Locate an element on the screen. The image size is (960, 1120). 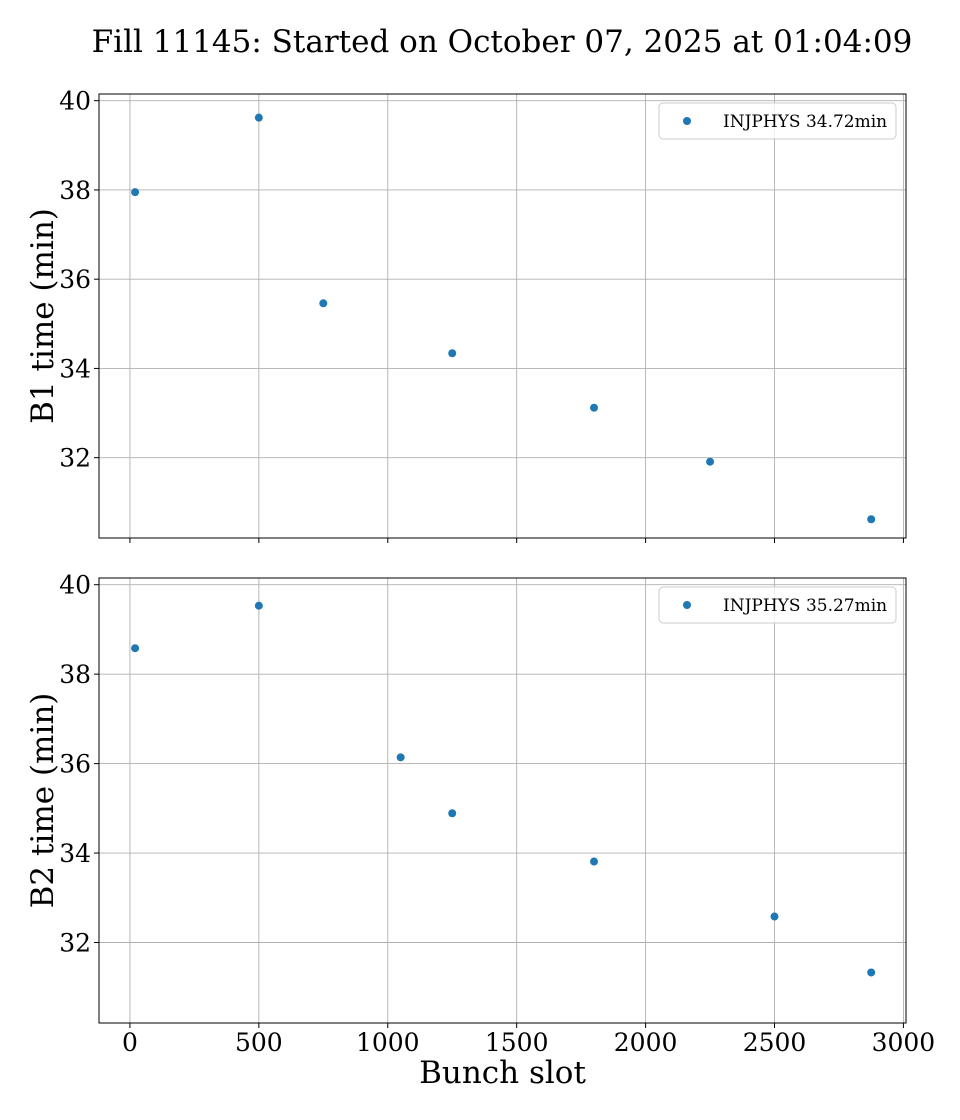
y-axis-label: B2 time (min) is located at coordinates (43, 801).